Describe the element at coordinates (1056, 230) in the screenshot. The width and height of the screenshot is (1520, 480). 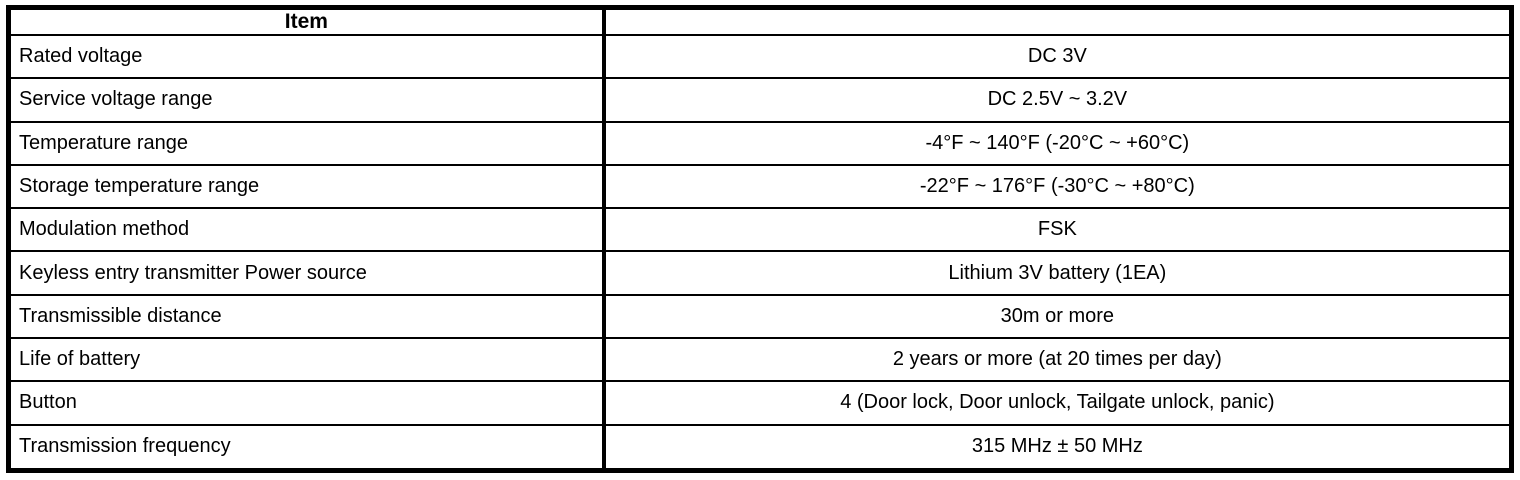
I see `value-cell: FSK` at that location.